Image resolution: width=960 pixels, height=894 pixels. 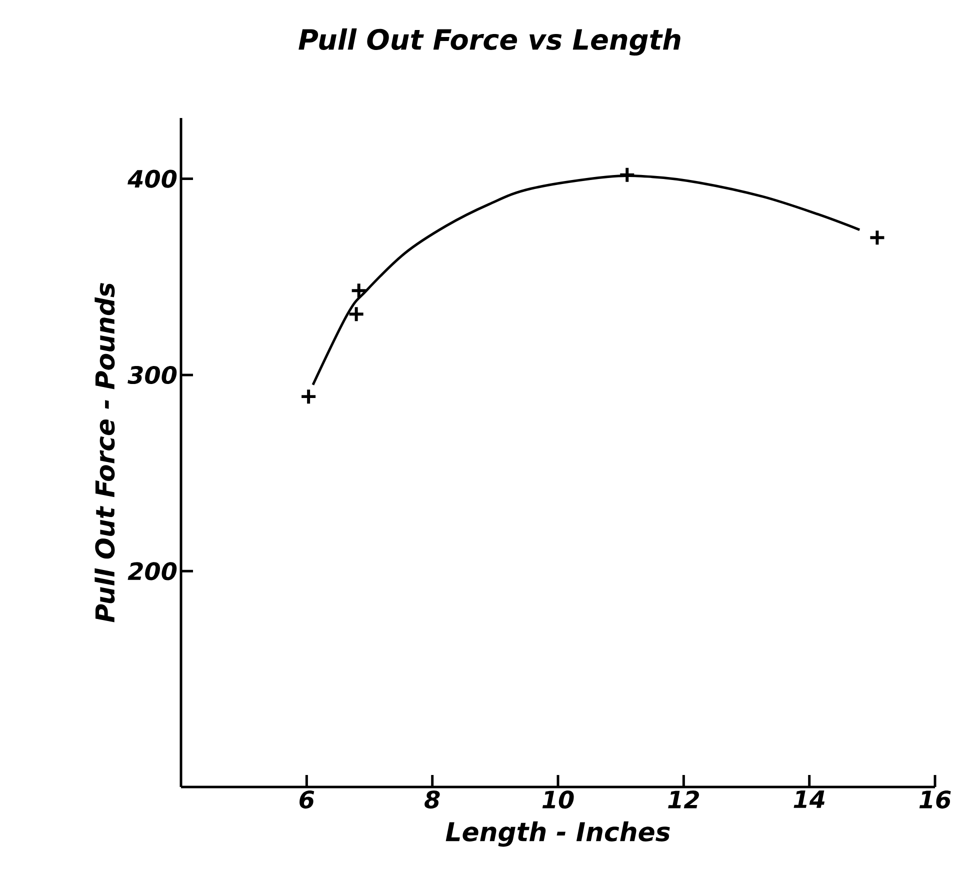 I want to click on x-tick-label: 10, so click(x=558, y=799).